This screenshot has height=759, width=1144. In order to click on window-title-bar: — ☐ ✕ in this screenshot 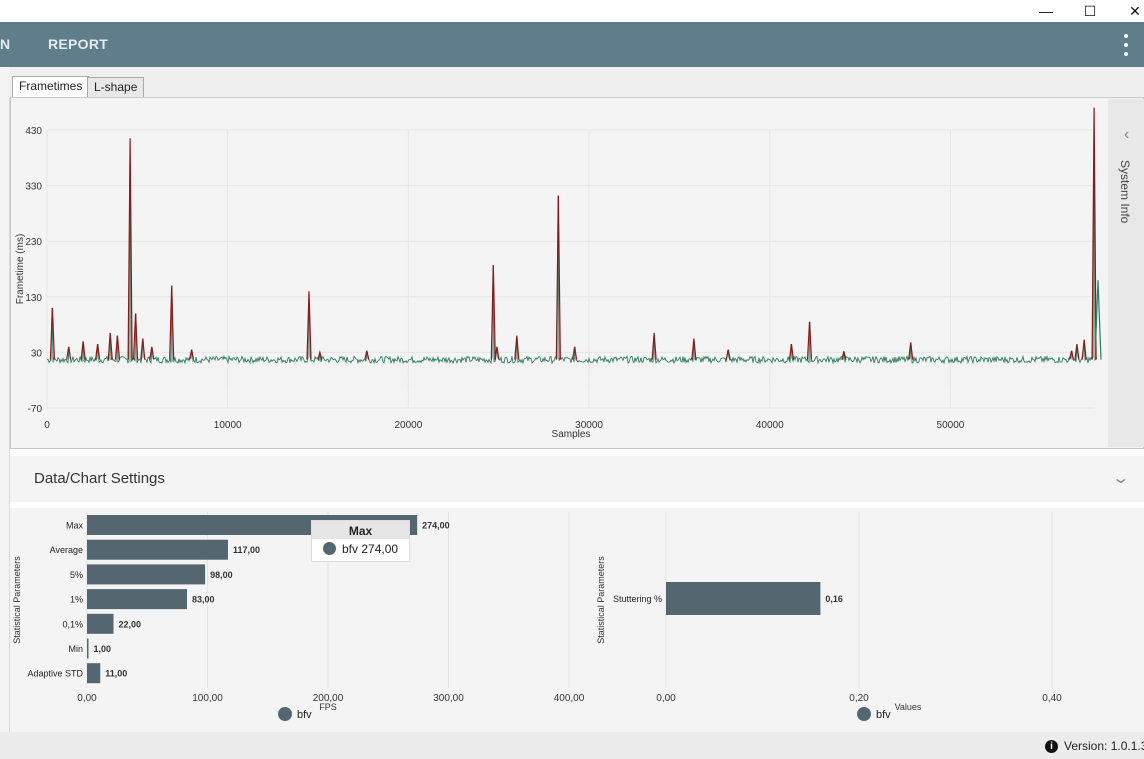, I will do `click(572, 11)`.